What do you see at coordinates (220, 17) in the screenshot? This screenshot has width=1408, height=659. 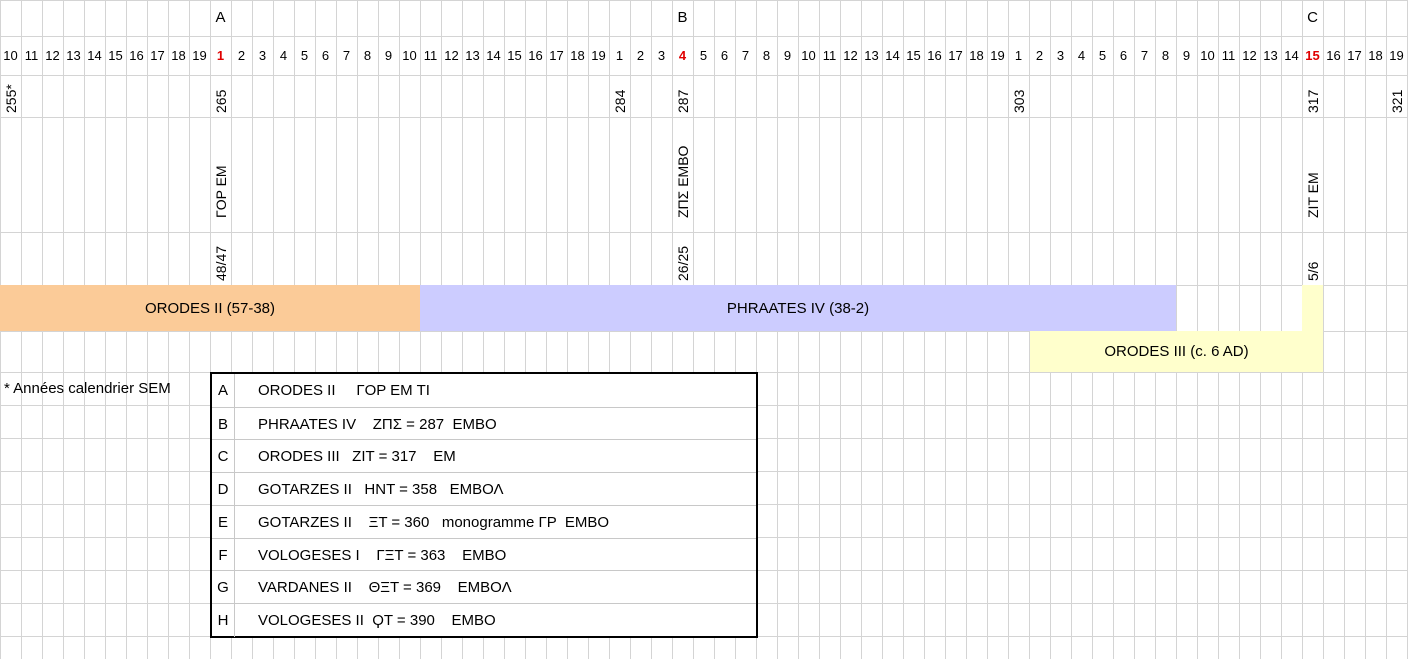 I see `marker-letter: A` at bounding box center [220, 17].